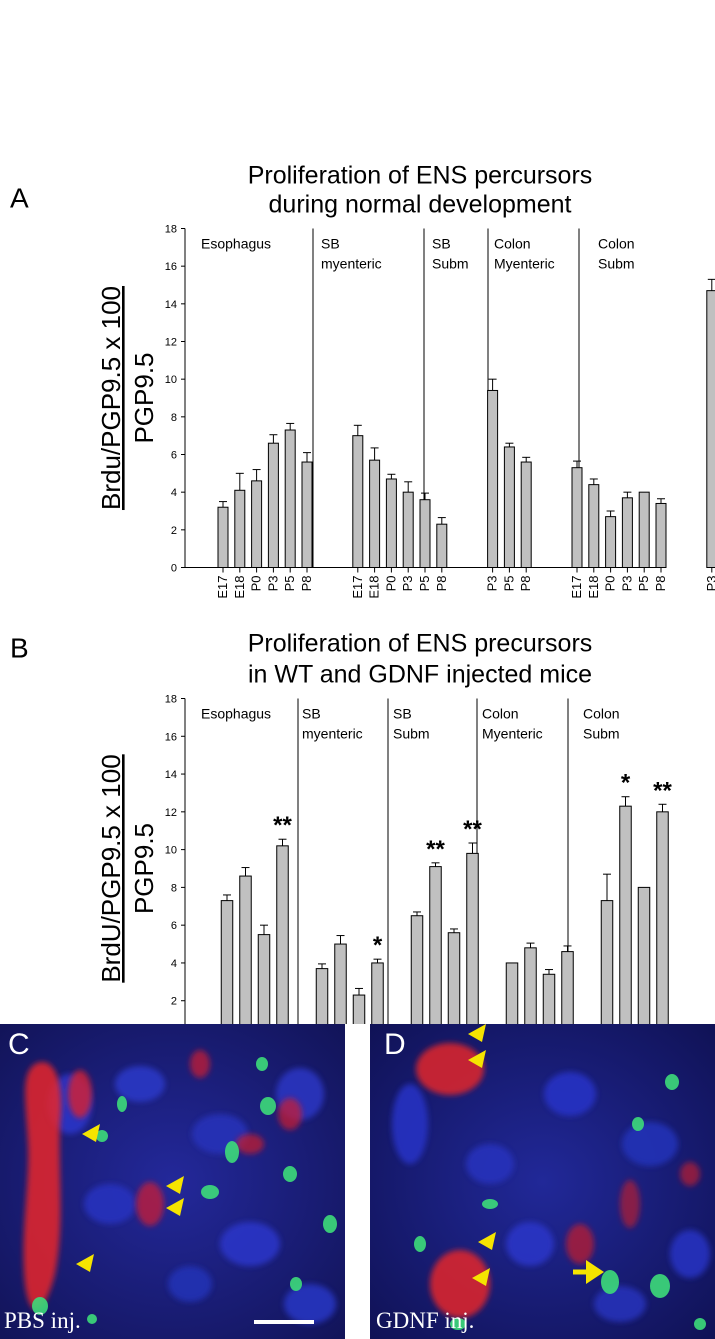  I want to click on chart-b-ytick-label: 12, so click(171, 813).